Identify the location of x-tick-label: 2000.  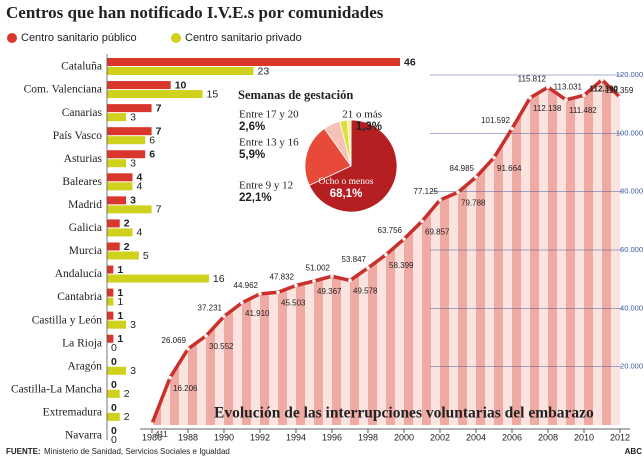
(404, 437).